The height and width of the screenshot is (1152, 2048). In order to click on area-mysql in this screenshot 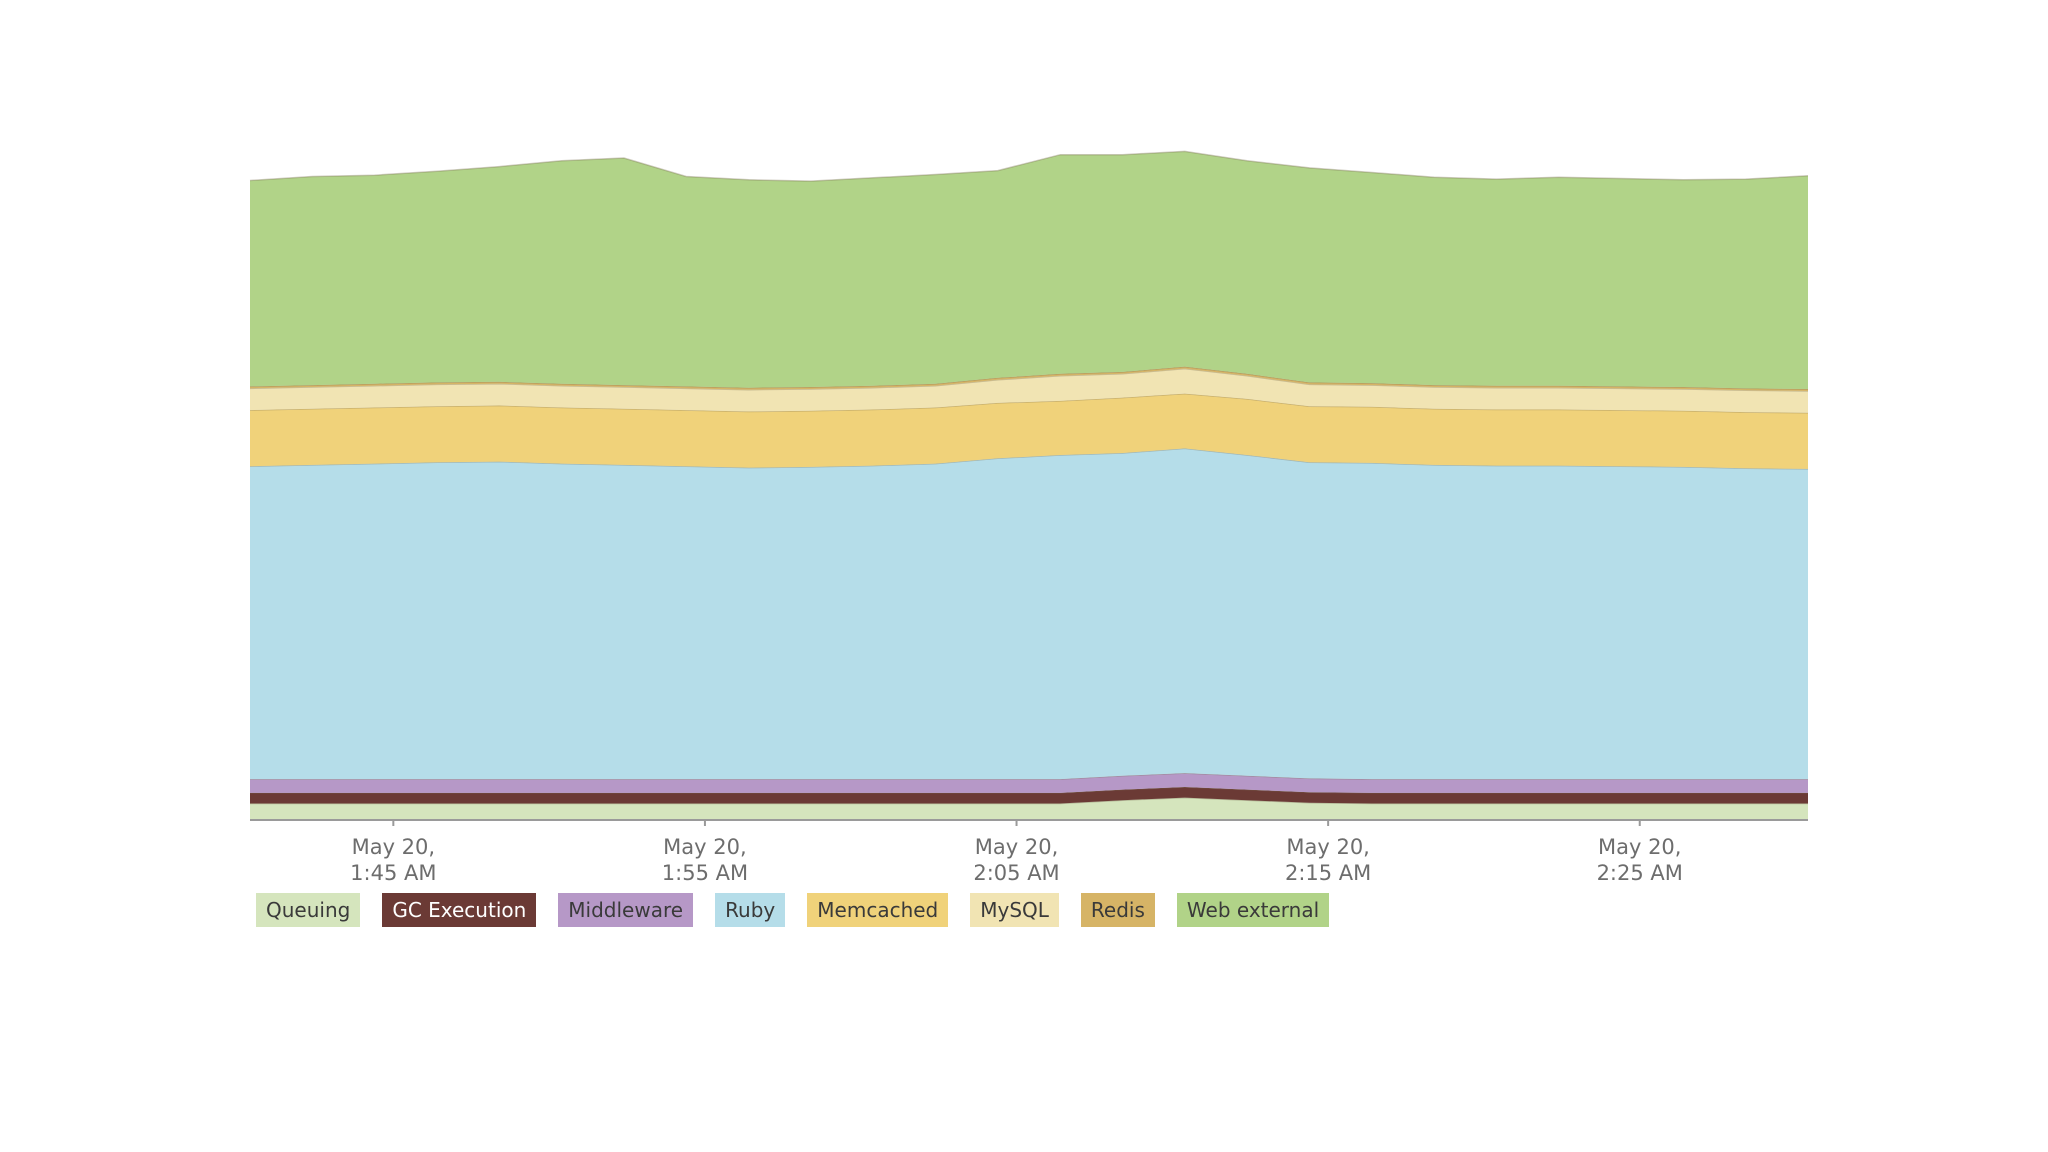, I will do `click(1029, 390)`.